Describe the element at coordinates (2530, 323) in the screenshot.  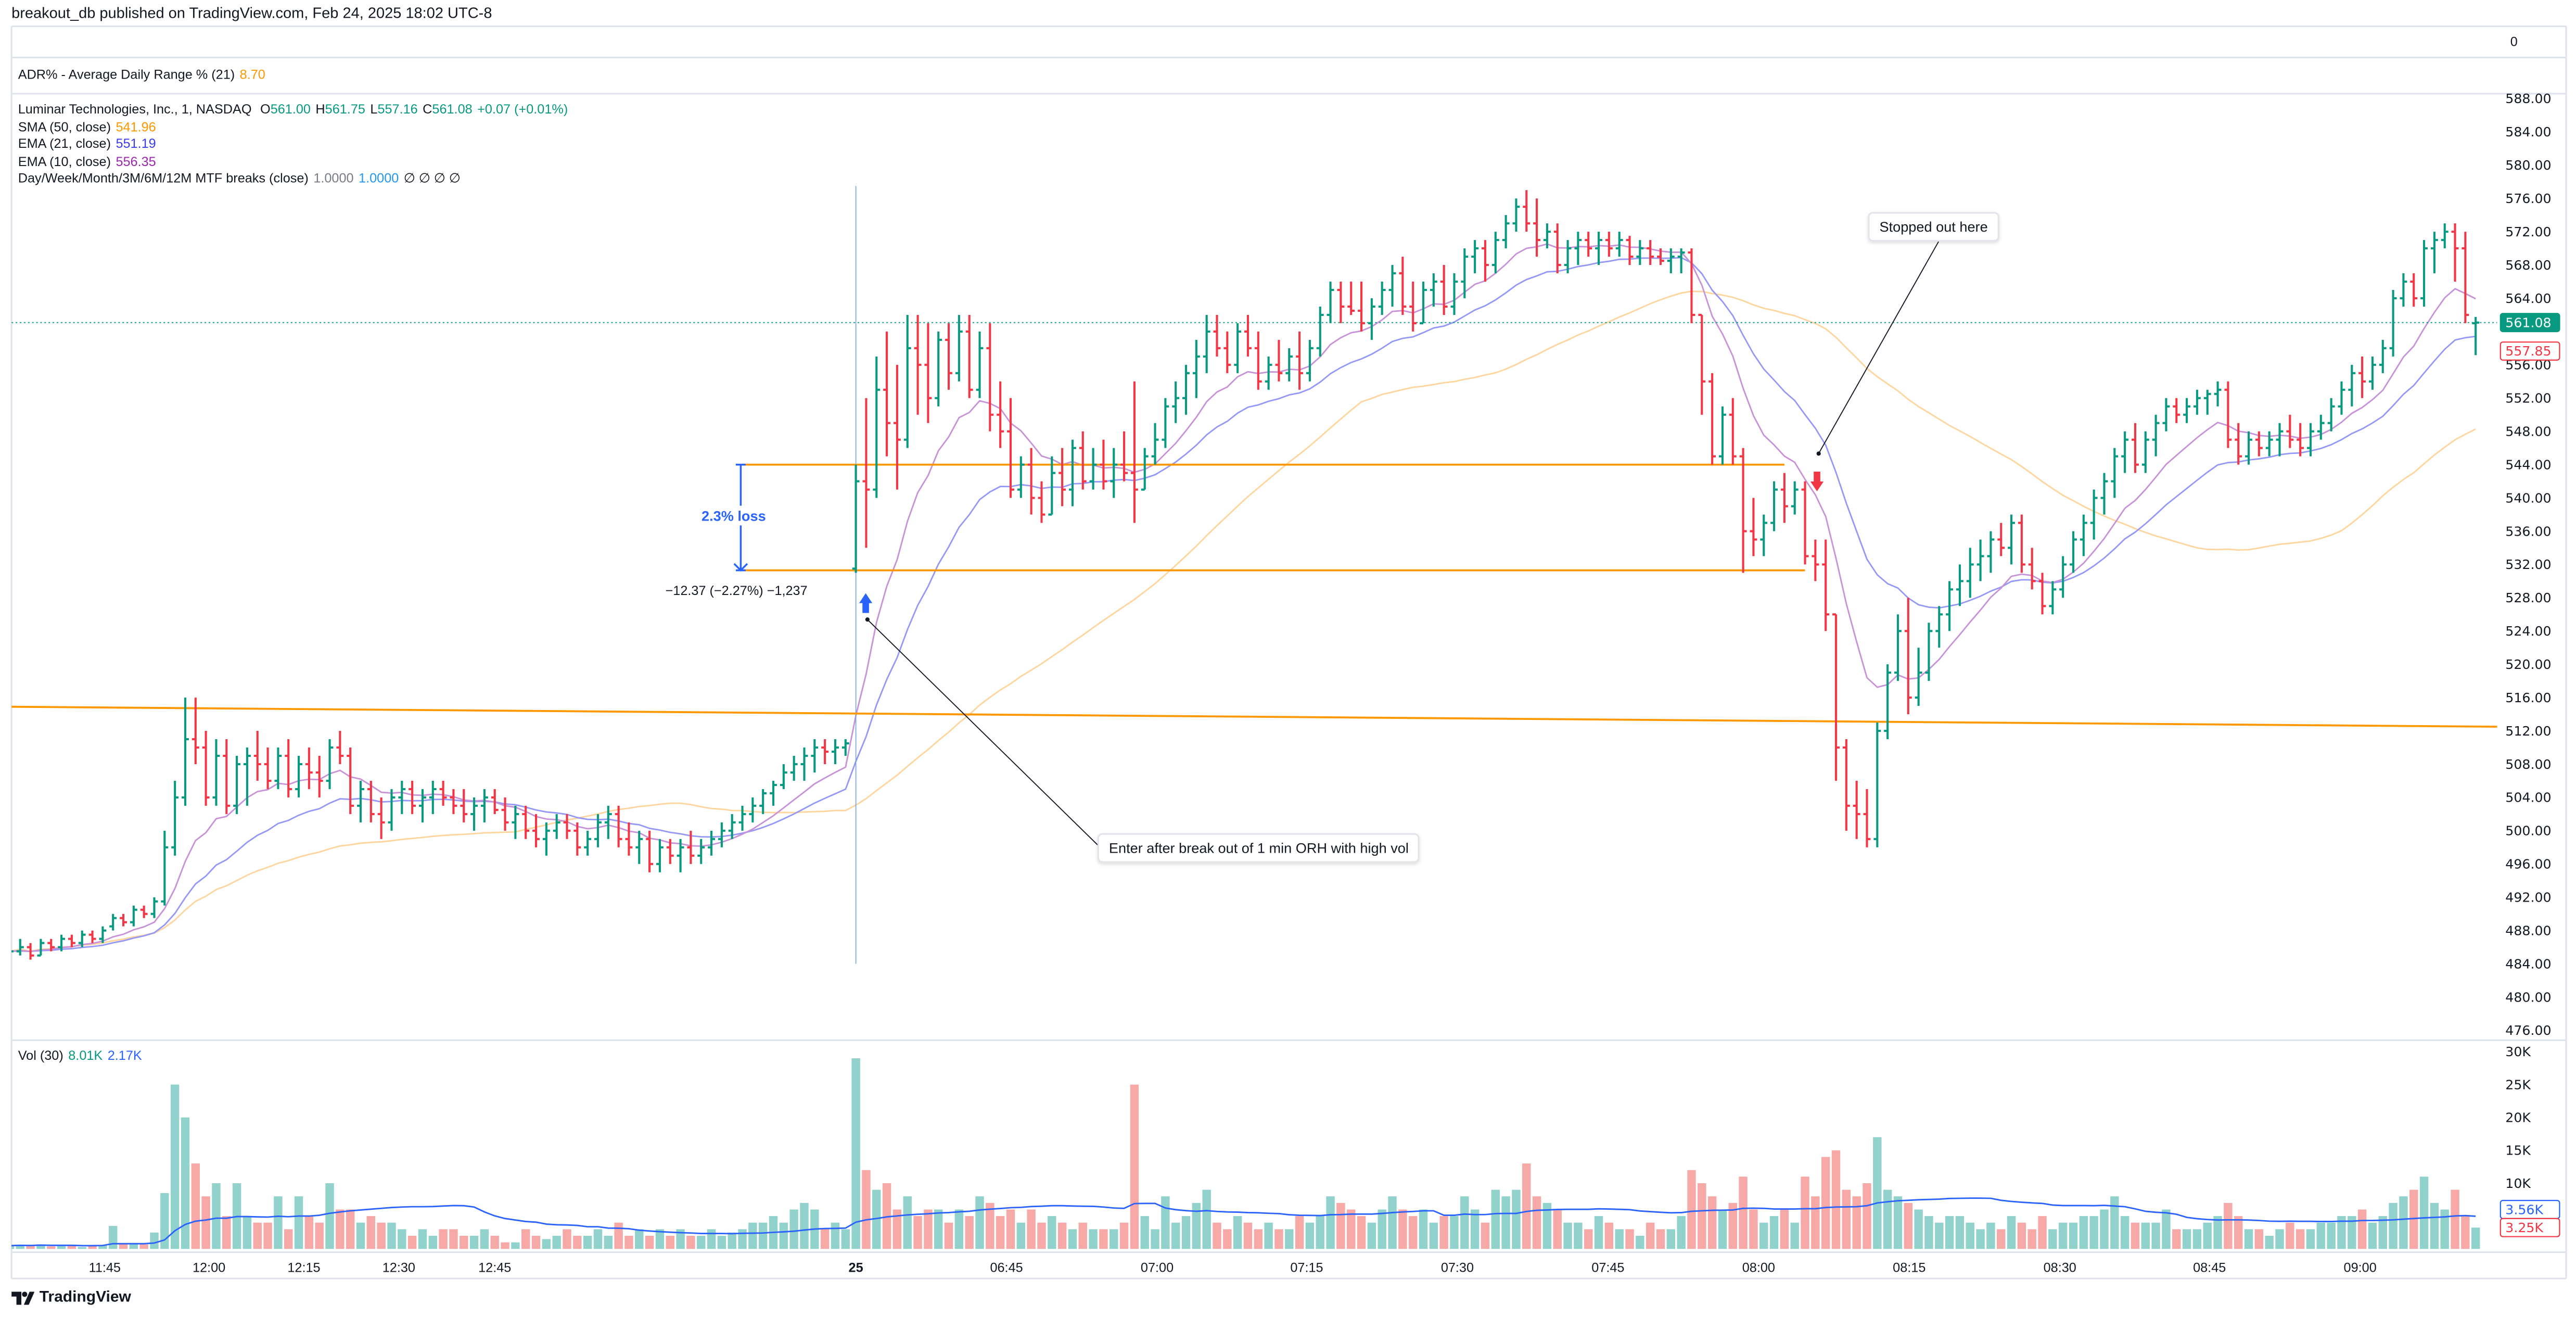
I see `last-price-tag-box` at that location.